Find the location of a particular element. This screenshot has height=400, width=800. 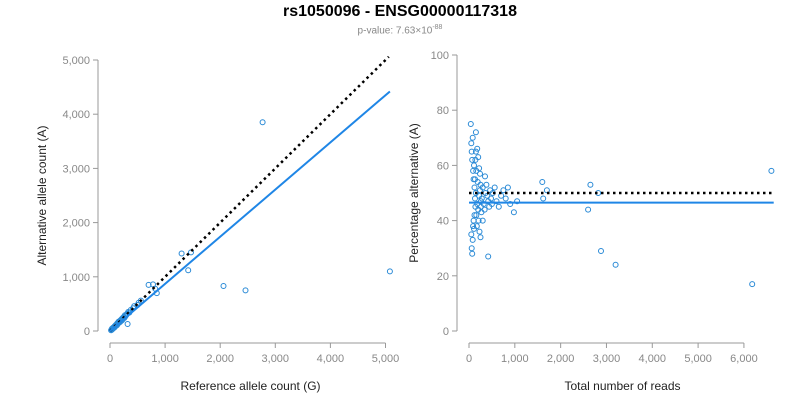

y-axis-label: Percentage alternative (A) is located at coordinates (414, 192).